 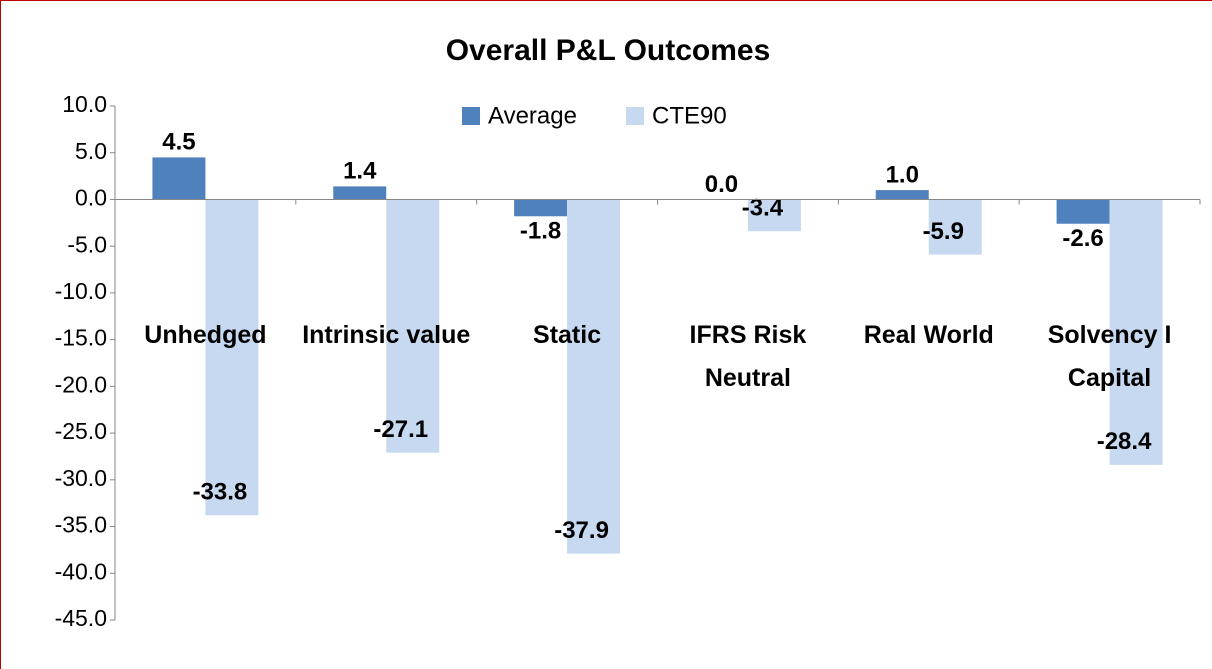 I want to click on y-tick-label: -45.0, so click(x=81, y=618).